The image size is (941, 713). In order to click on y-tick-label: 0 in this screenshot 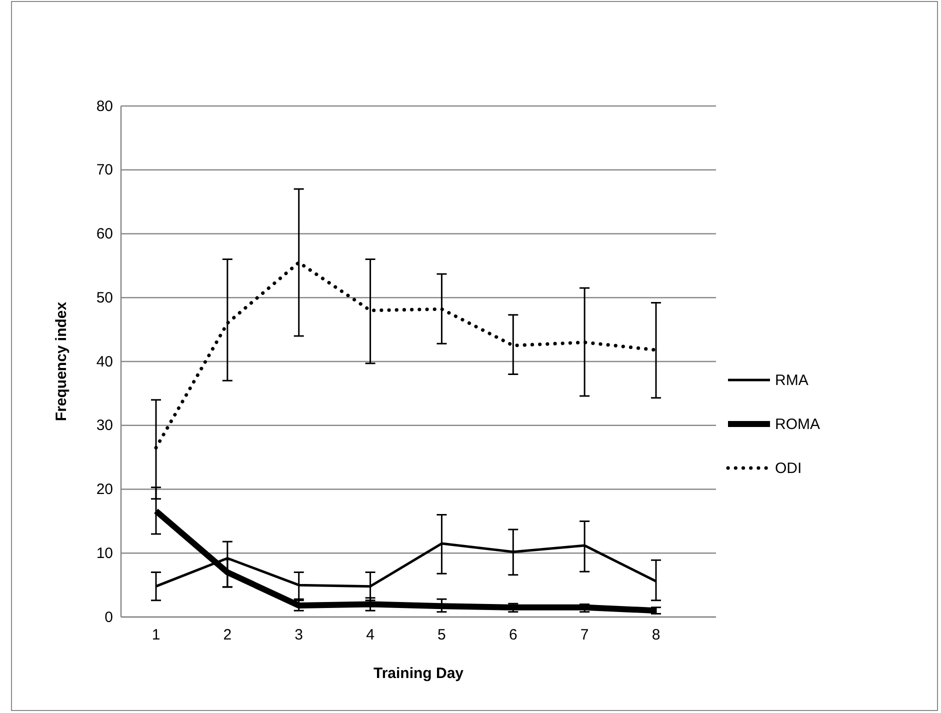, I will do `click(108, 617)`.